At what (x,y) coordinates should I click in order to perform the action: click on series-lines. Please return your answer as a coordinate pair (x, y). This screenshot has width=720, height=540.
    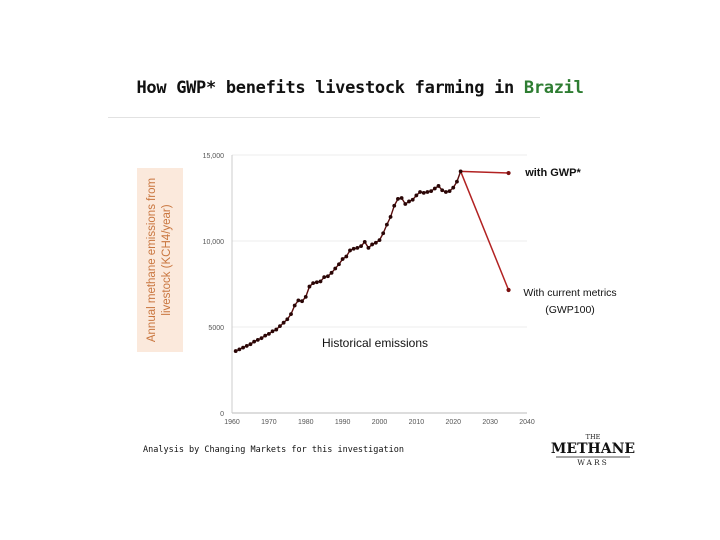
    Looking at the image, I should click on (372, 261).